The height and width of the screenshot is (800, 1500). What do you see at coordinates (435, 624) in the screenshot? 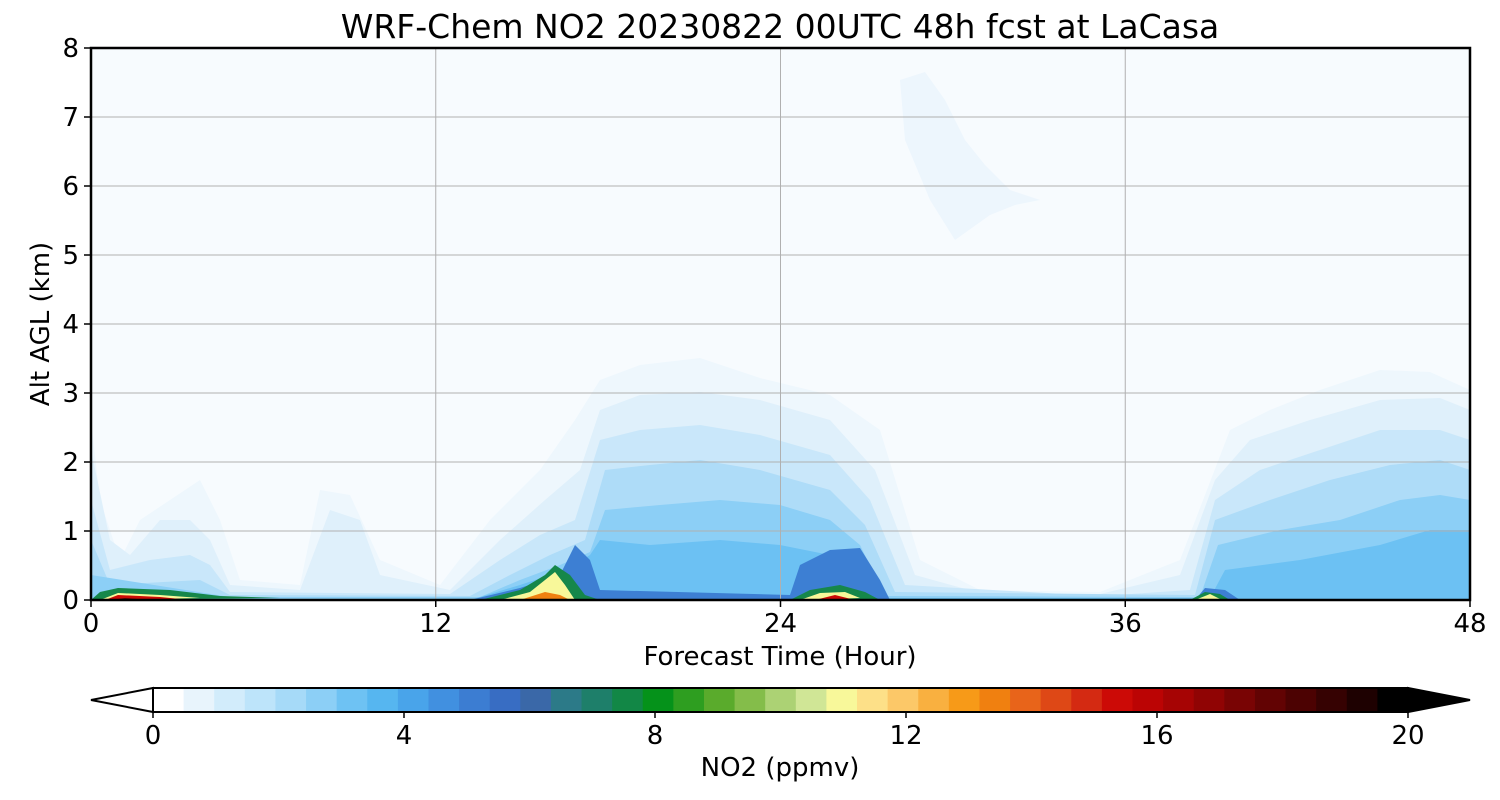
I see `x-tick-label: 12` at bounding box center [435, 624].